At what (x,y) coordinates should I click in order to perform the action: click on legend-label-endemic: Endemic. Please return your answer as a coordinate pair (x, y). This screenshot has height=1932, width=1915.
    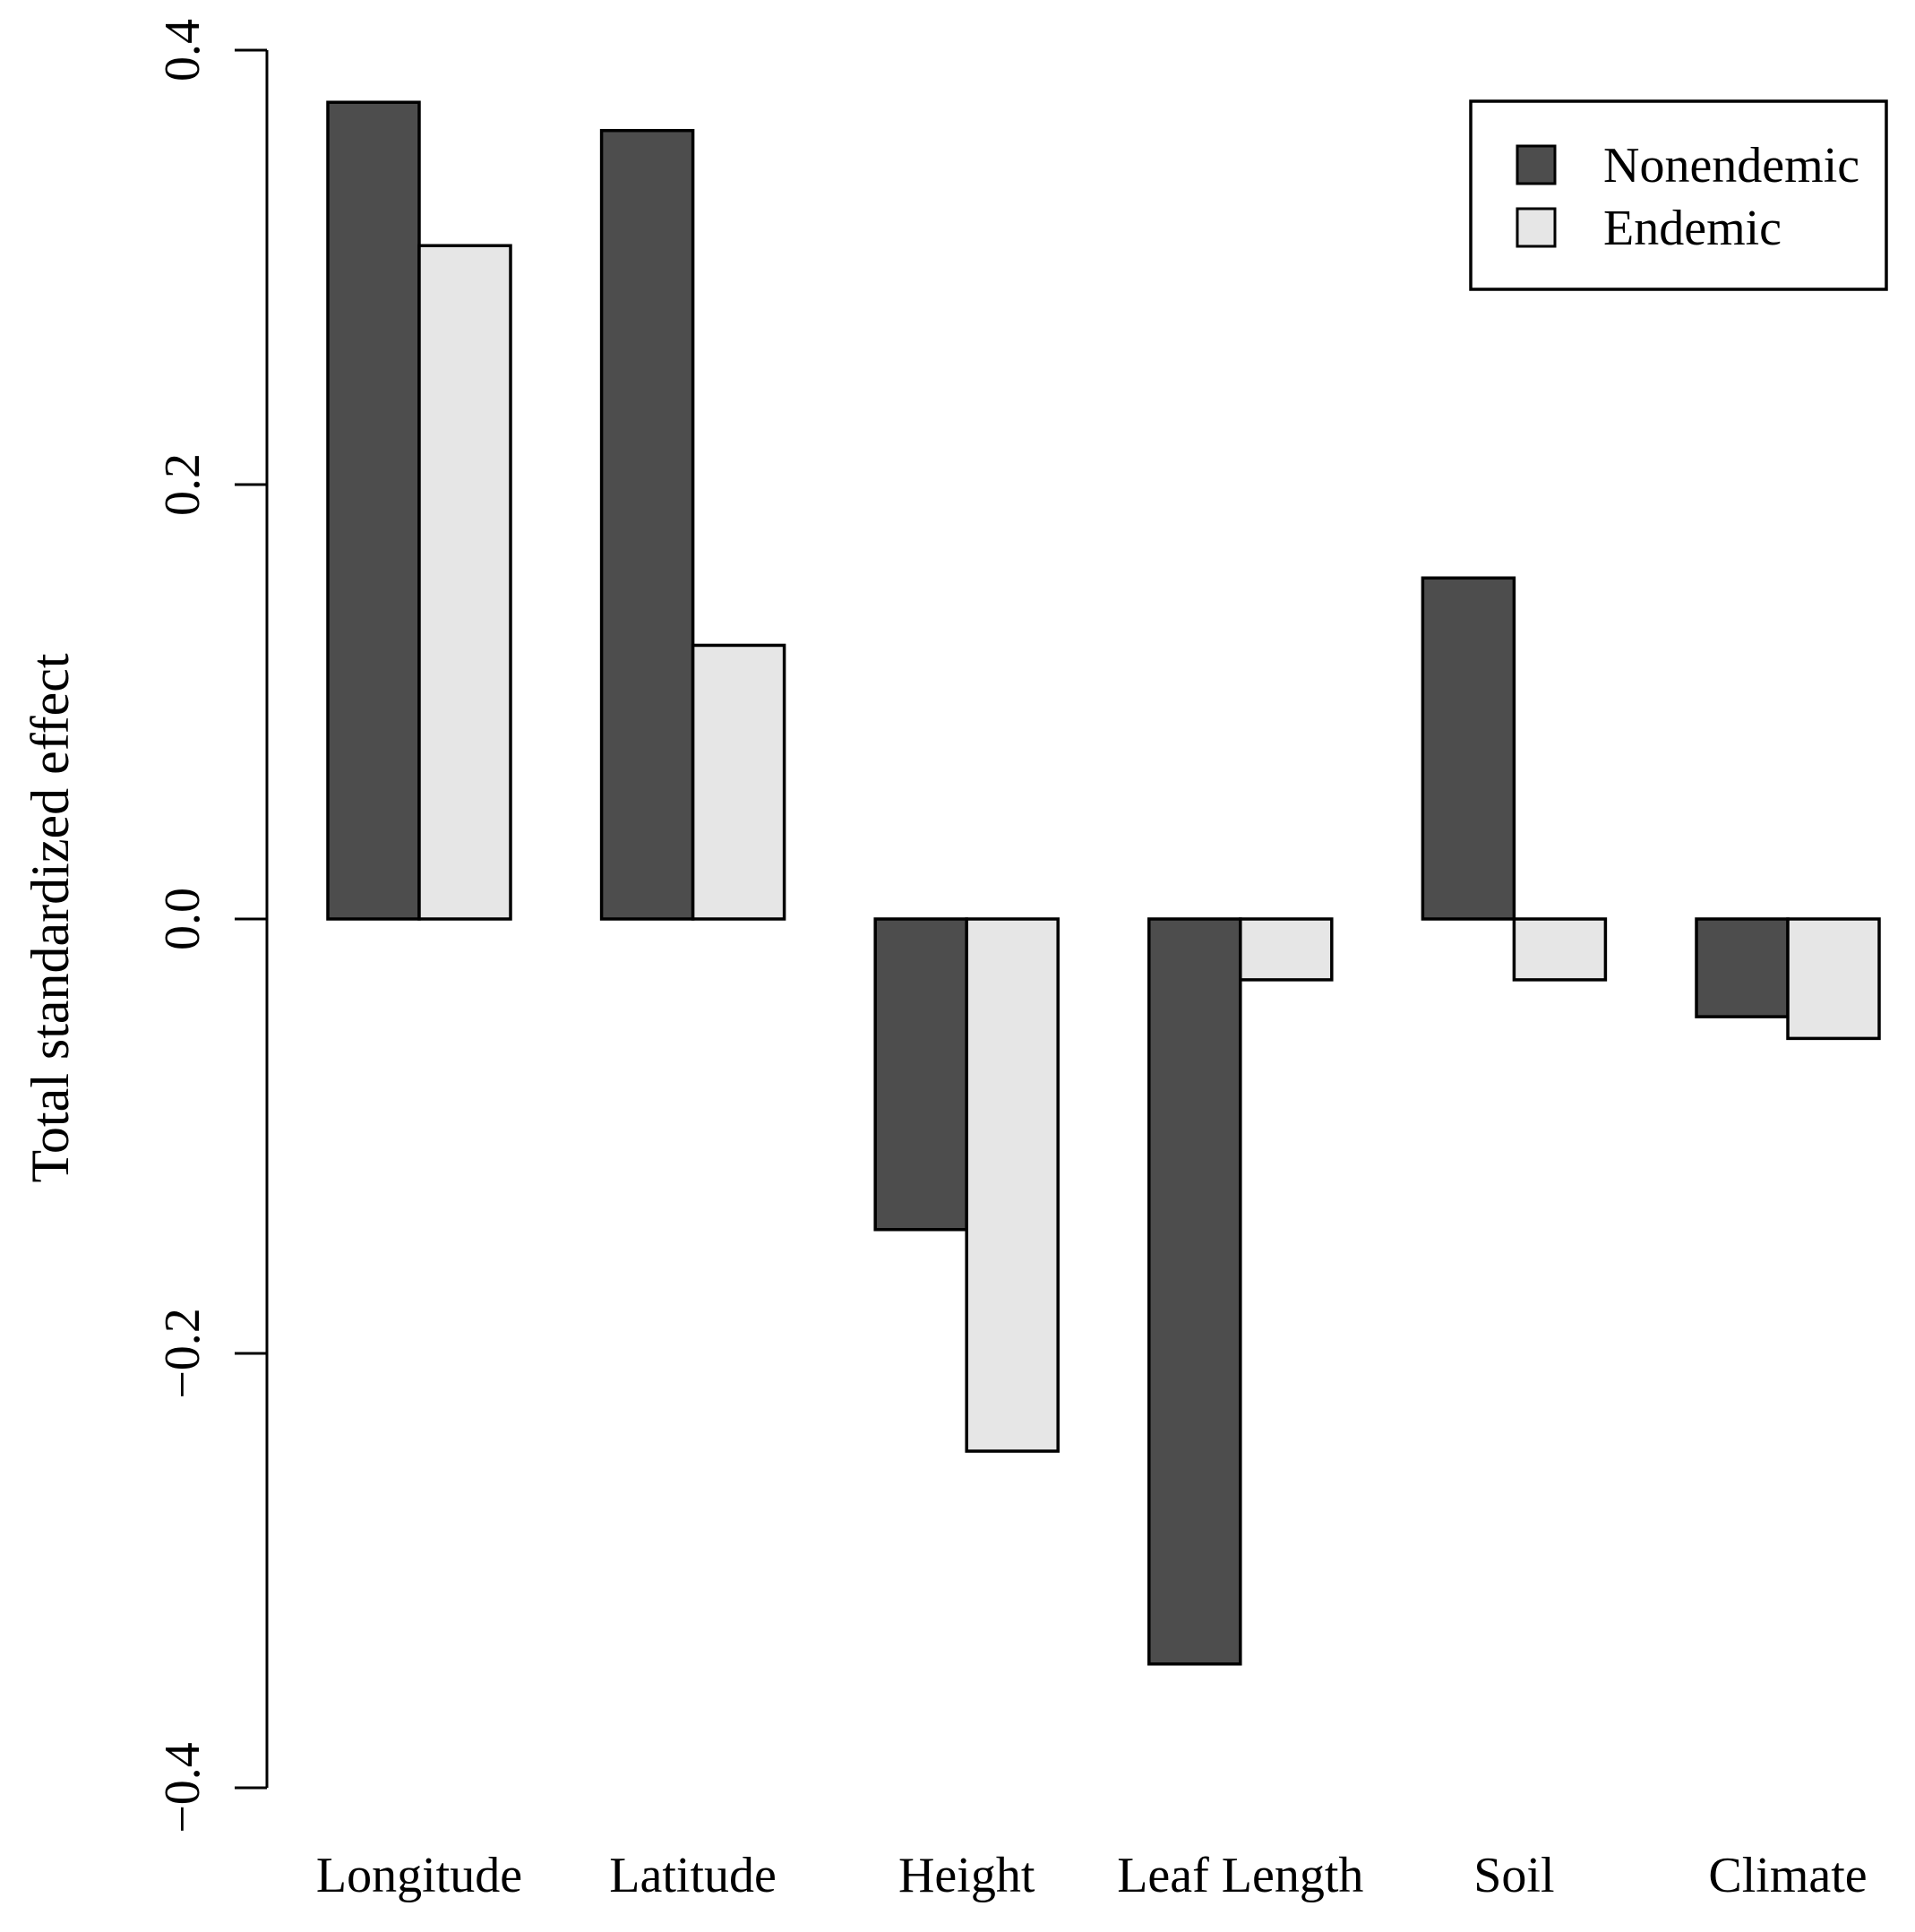
    Looking at the image, I should click on (1692, 228).